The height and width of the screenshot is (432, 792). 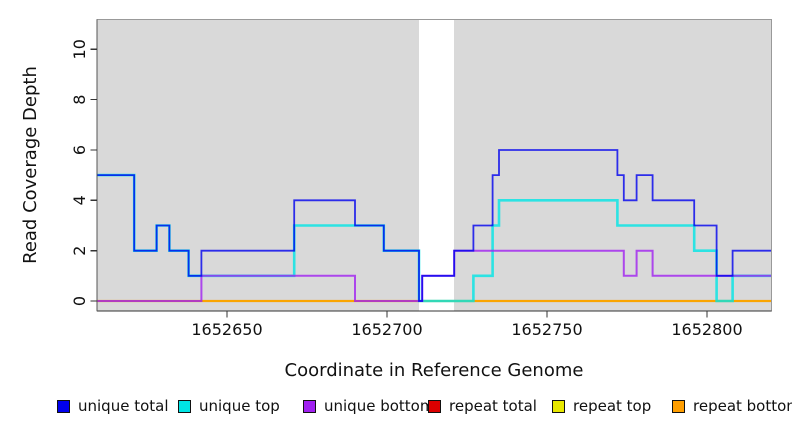 I want to click on legend-label: repeat total, so click(x=493, y=406).